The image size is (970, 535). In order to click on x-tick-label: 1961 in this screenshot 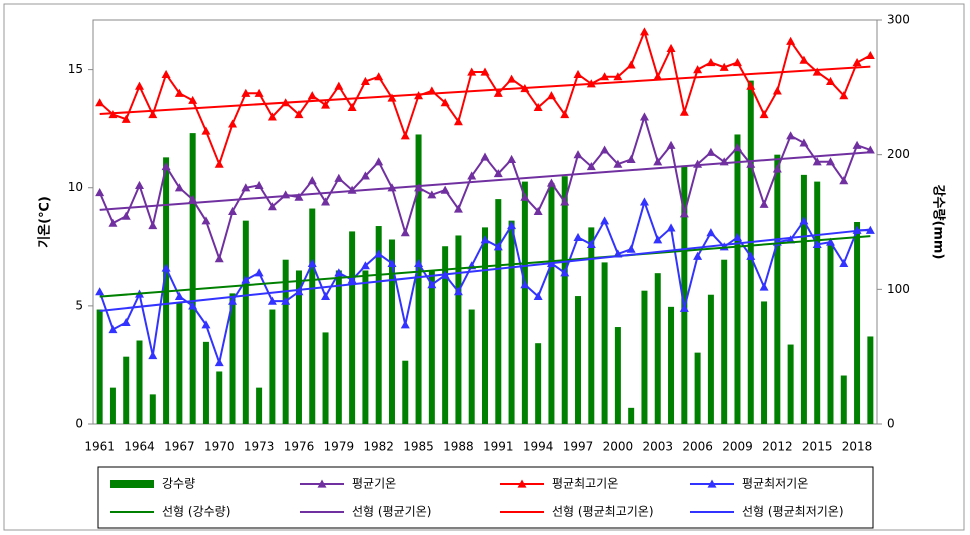, I will do `click(99, 447)`.